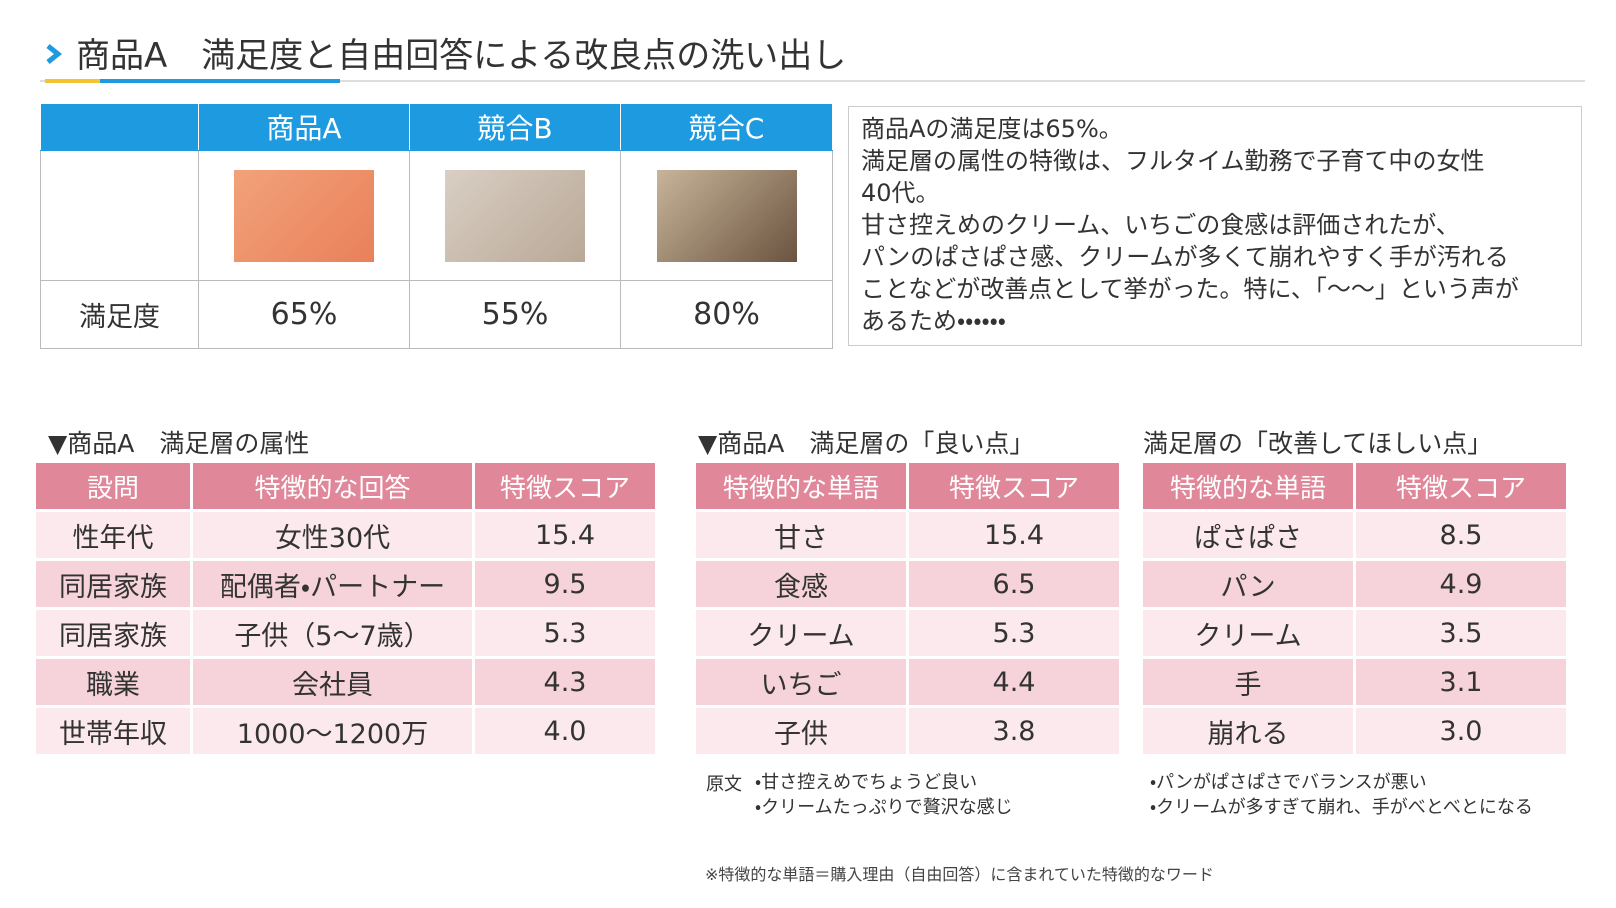 This screenshot has width=1616, height=908. Describe the element at coordinates (959, 874) in the screenshot. I see `footnote: ※特徴的な単語＝購入理由（自由回答）に含まれていた特徴的なワード` at that location.